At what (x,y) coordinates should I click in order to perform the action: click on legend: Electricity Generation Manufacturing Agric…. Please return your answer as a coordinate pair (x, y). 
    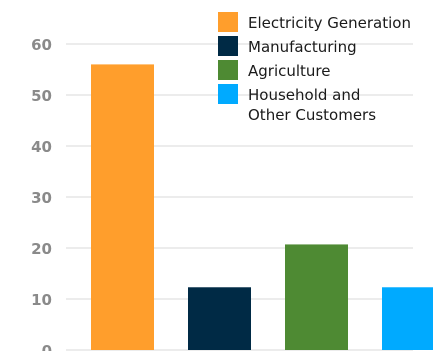
    Looking at the image, I should click on (314, 68).